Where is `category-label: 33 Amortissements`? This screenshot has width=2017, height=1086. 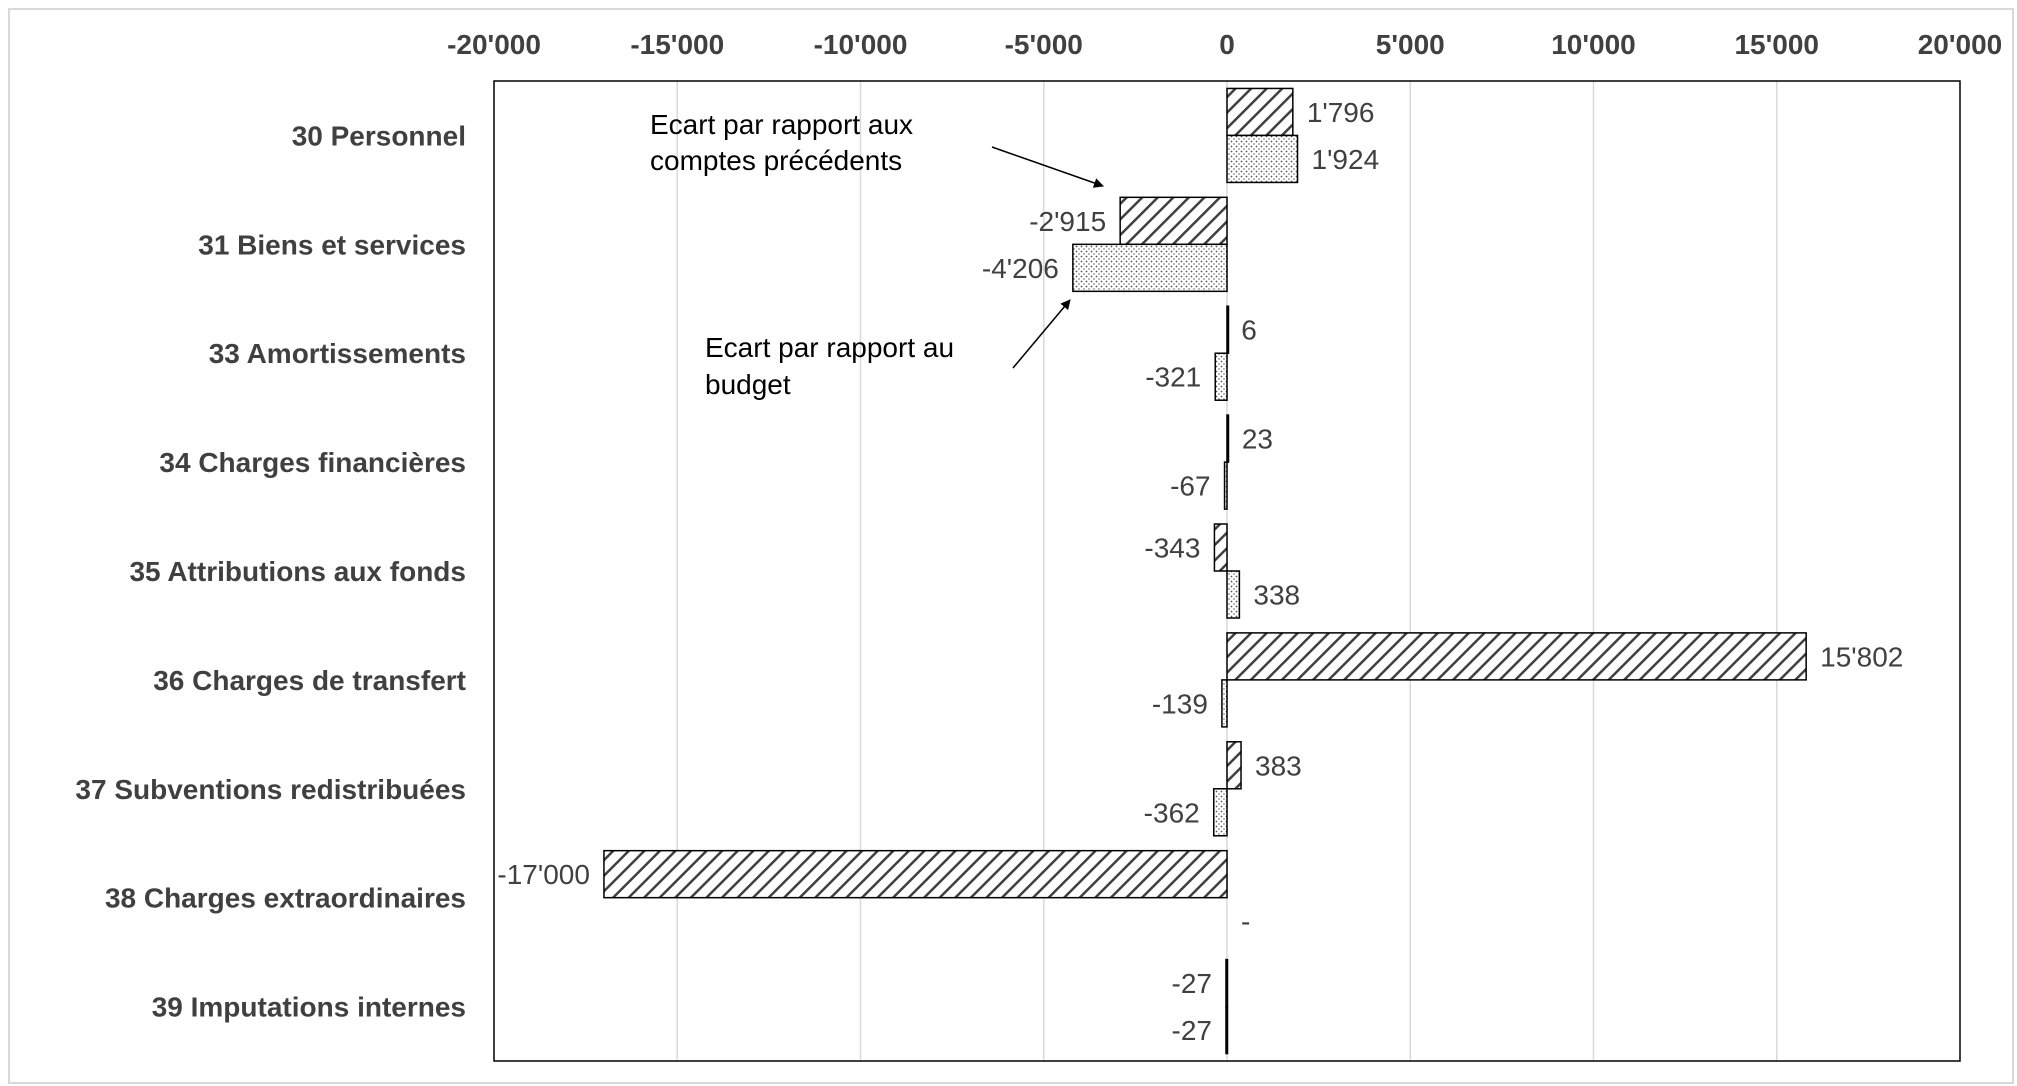 category-label: 33 Amortissements is located at coordinates (337, 353).